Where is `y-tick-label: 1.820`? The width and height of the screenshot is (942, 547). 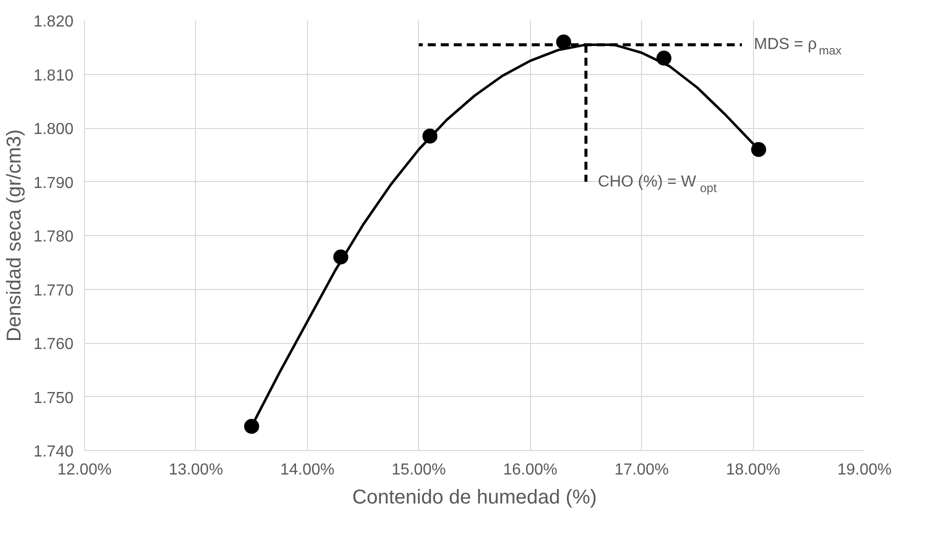 y-tick-label: 1.820 is located at coordinates (53, 22).